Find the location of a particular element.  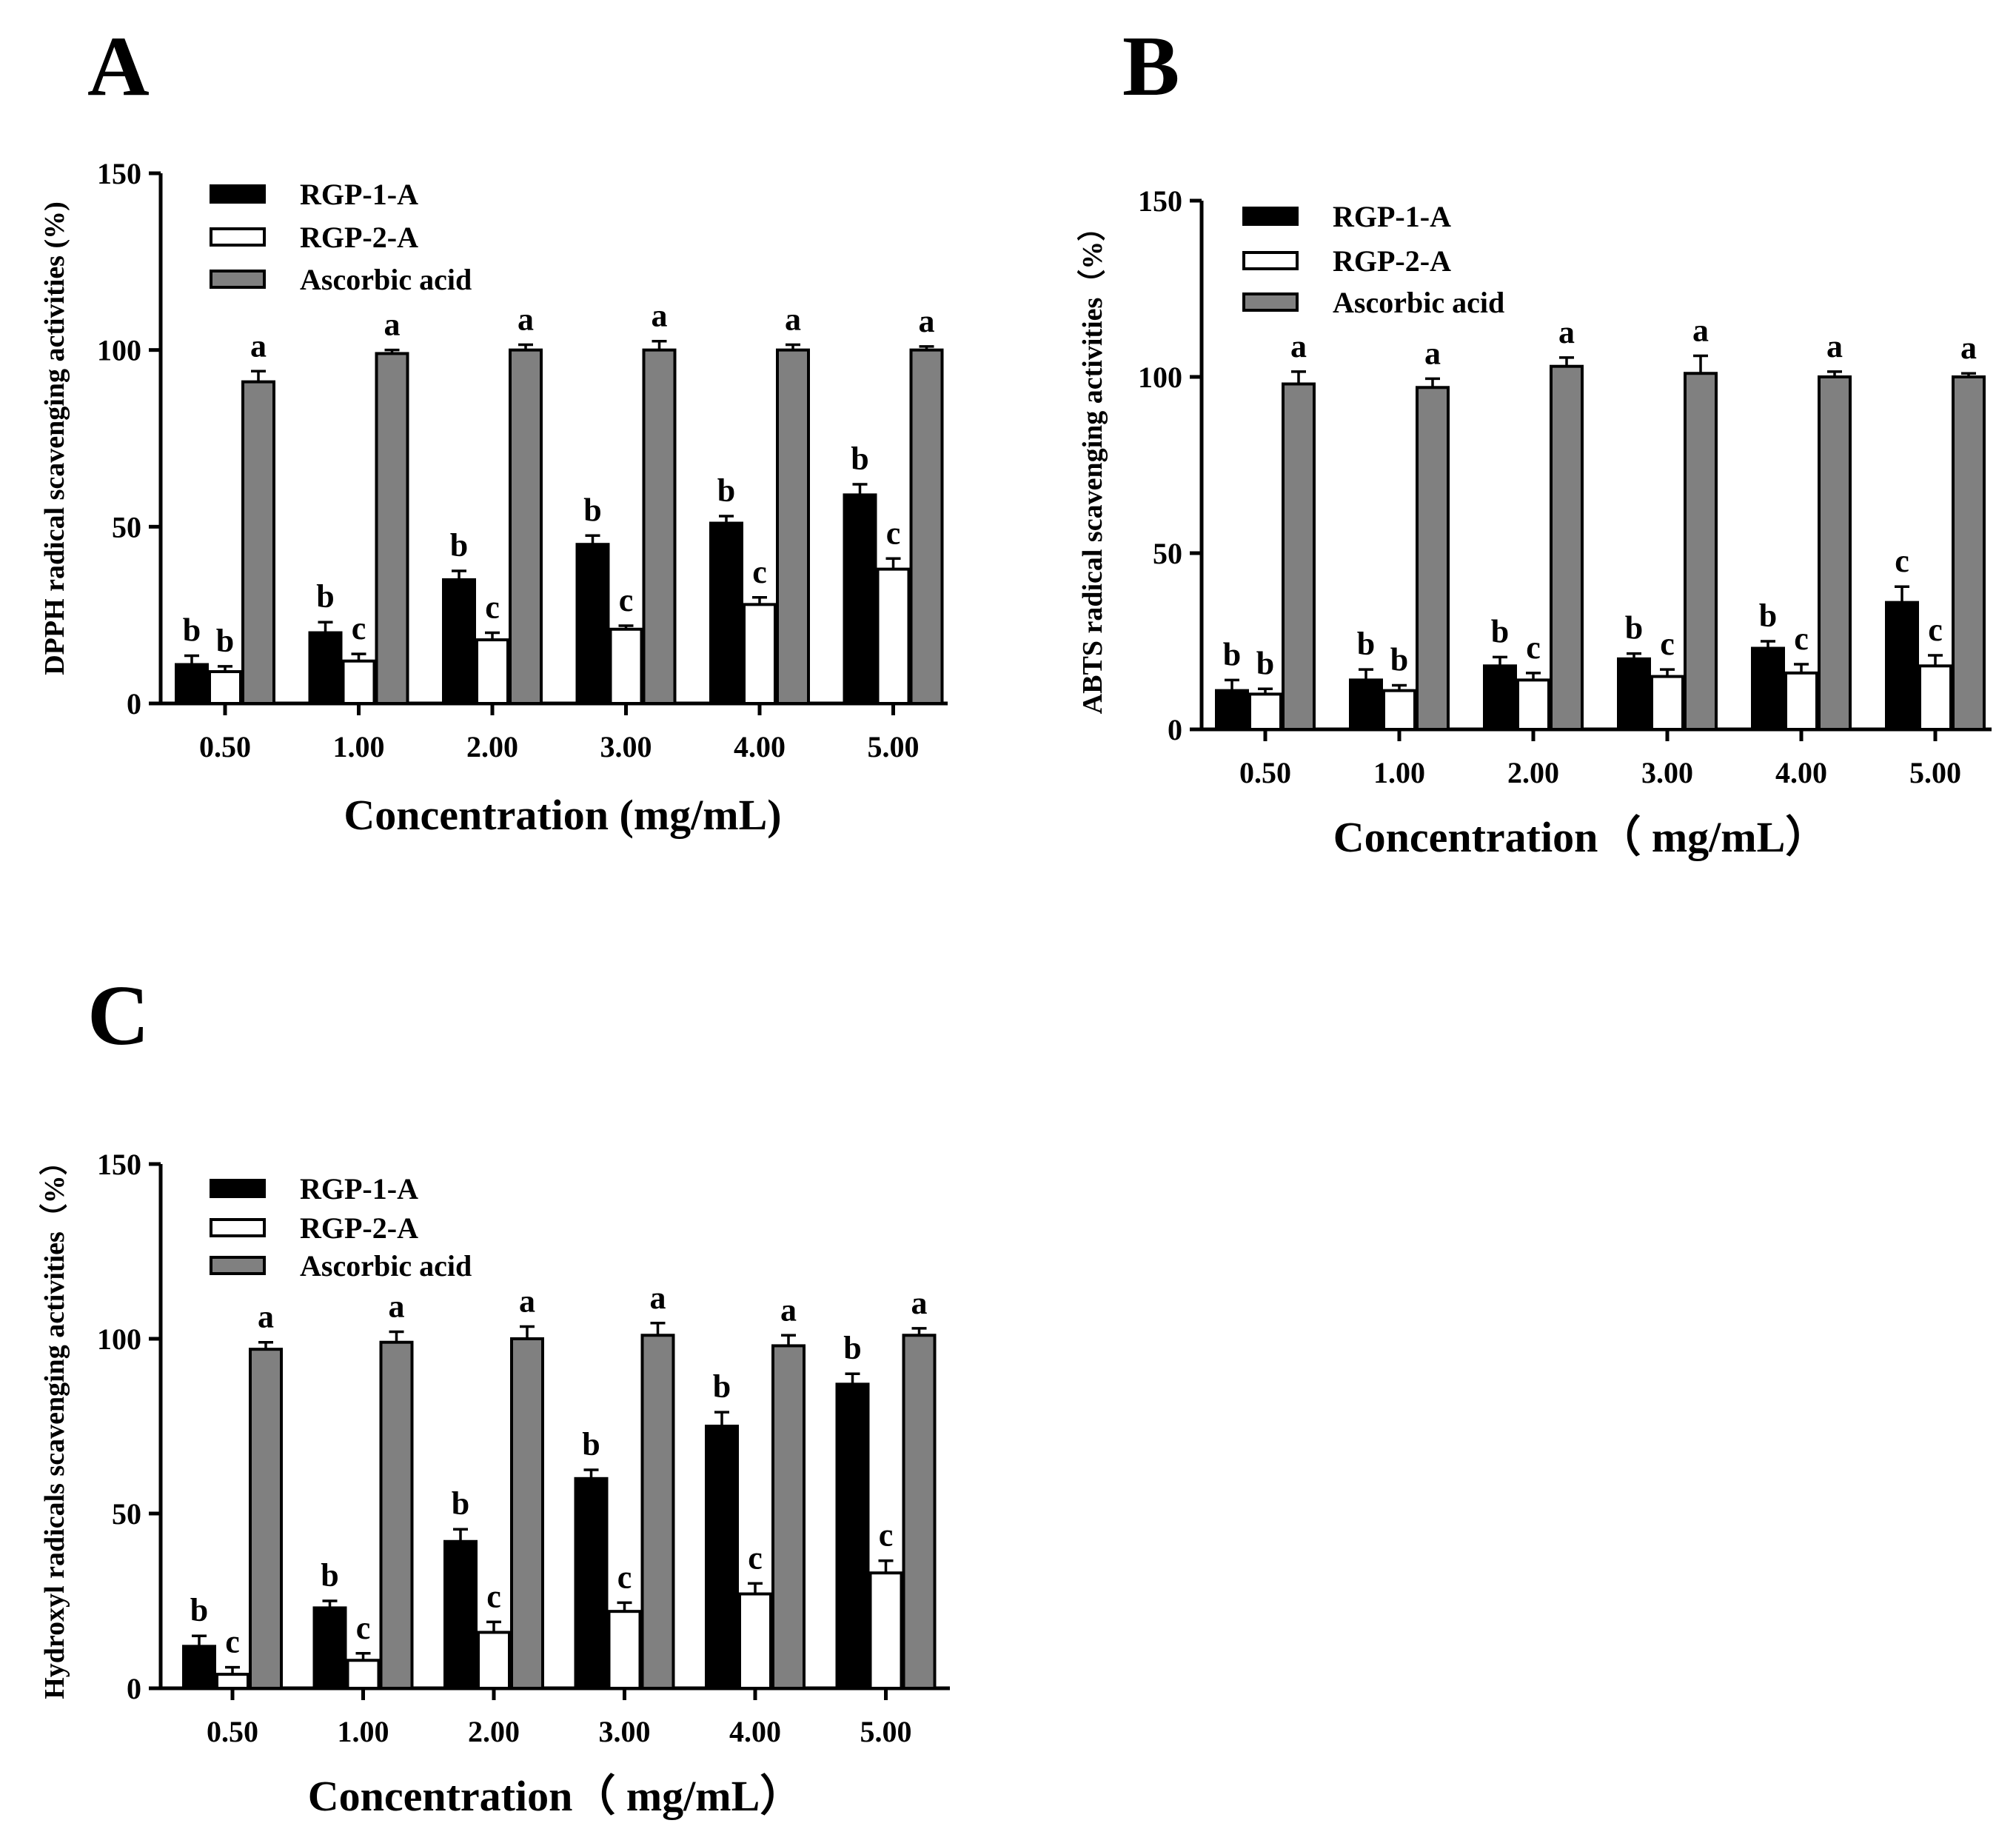

x-tick-label: 0.50 is located at coordinates (1265, 772).